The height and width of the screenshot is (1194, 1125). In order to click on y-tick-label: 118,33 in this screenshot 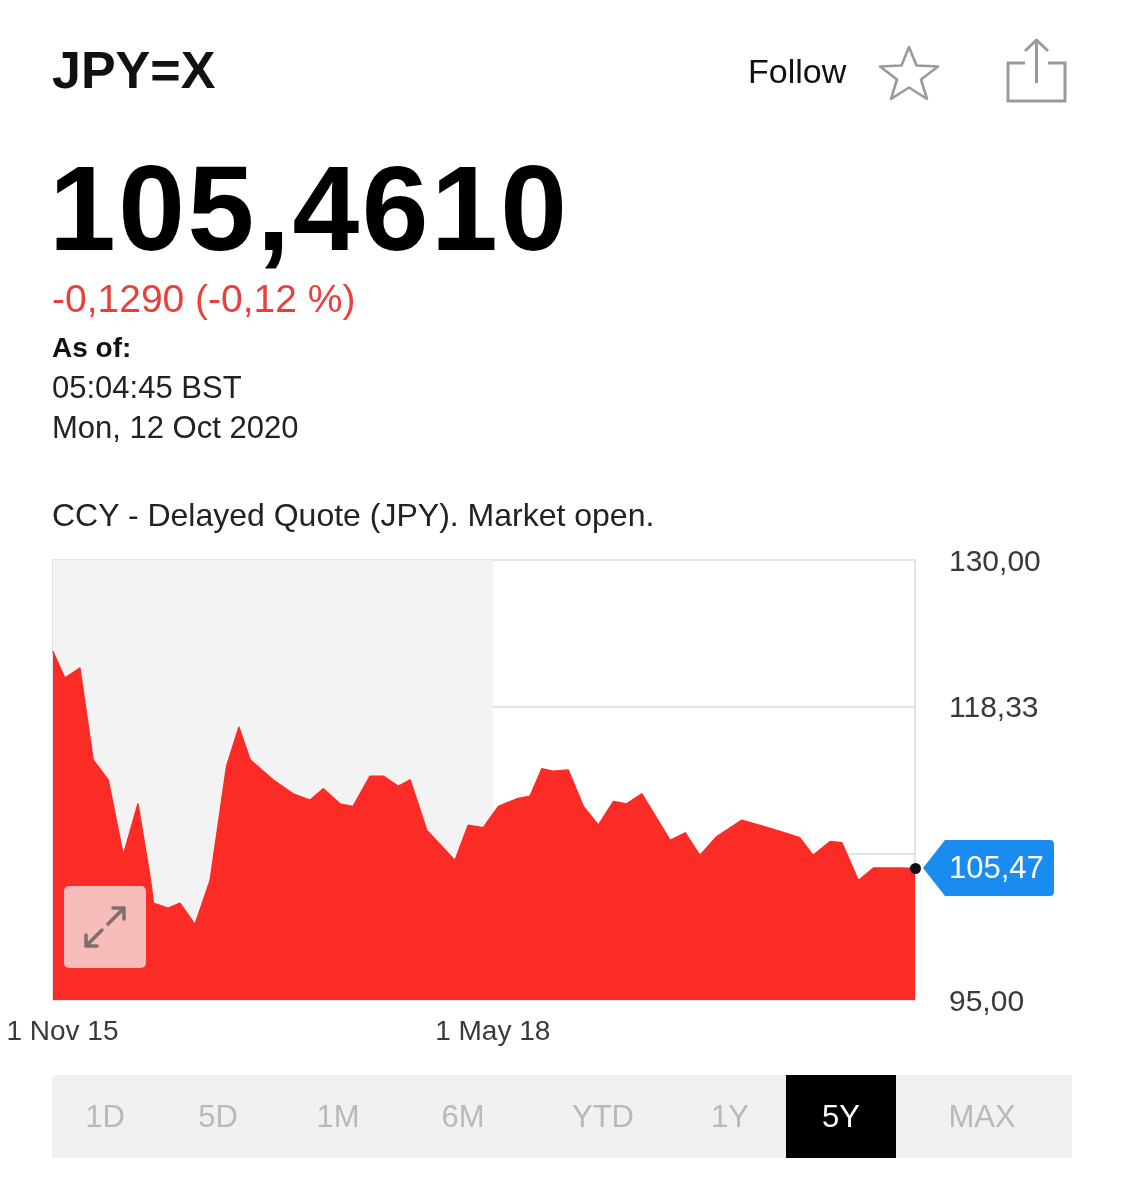, I will do `click(994, 707)`.